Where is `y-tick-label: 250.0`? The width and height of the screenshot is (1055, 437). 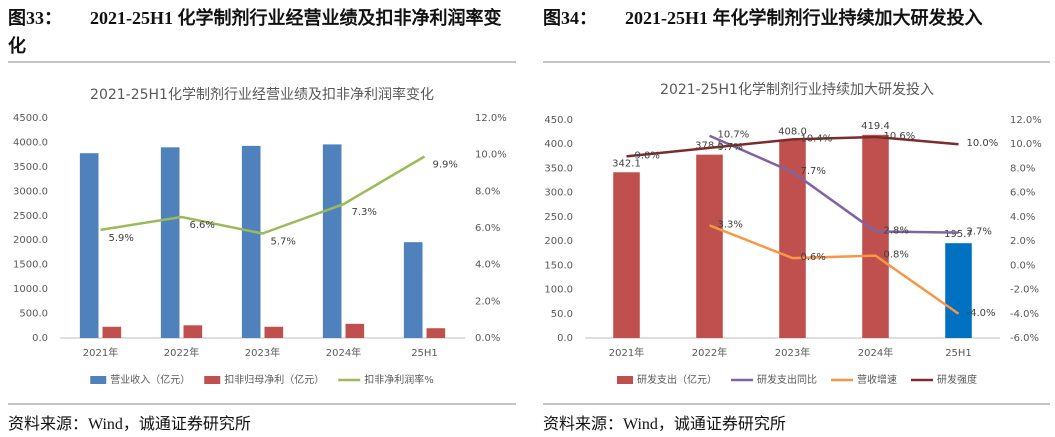
y-tick-label: 250.0 is located at coordinates (558, 217).